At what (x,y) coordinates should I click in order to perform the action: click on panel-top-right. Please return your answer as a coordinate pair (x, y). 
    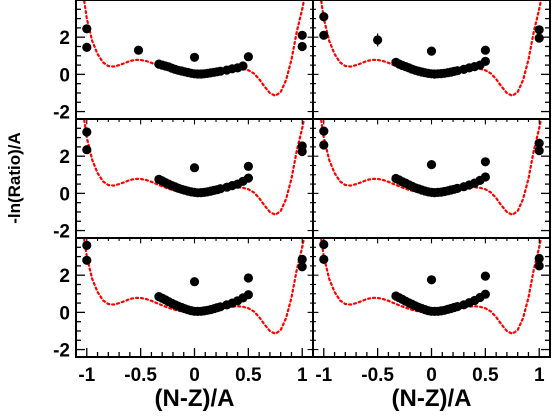
    Looking at the image, I should click on (431, 49).